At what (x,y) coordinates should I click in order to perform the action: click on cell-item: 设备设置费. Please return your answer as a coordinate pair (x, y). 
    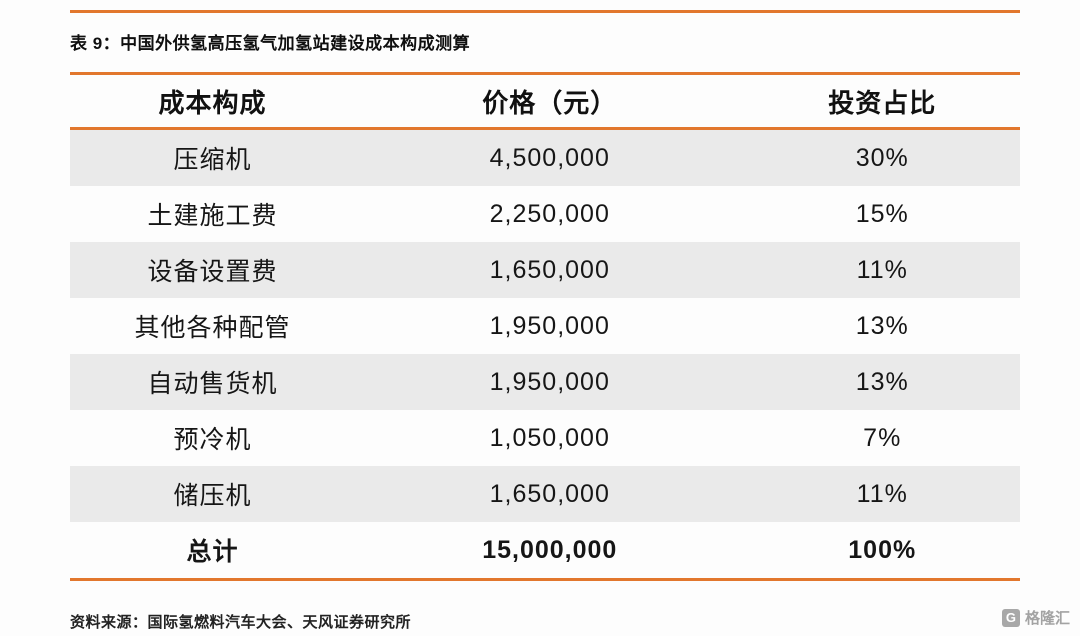
    Looking at the image, I should click on (212, 272).